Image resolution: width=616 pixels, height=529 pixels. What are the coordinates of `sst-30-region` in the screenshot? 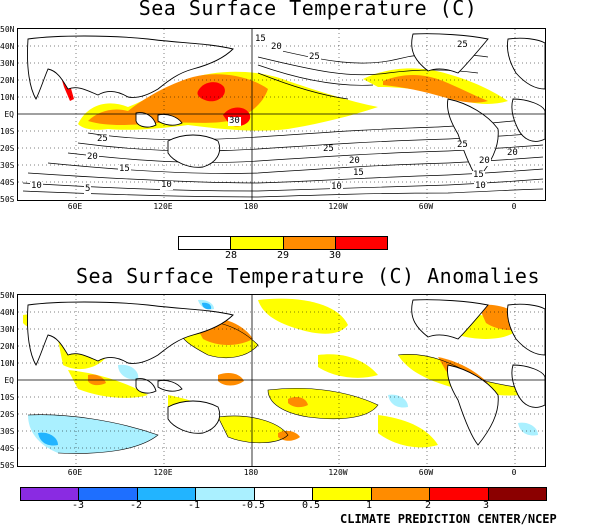 It's located at (211, 92).